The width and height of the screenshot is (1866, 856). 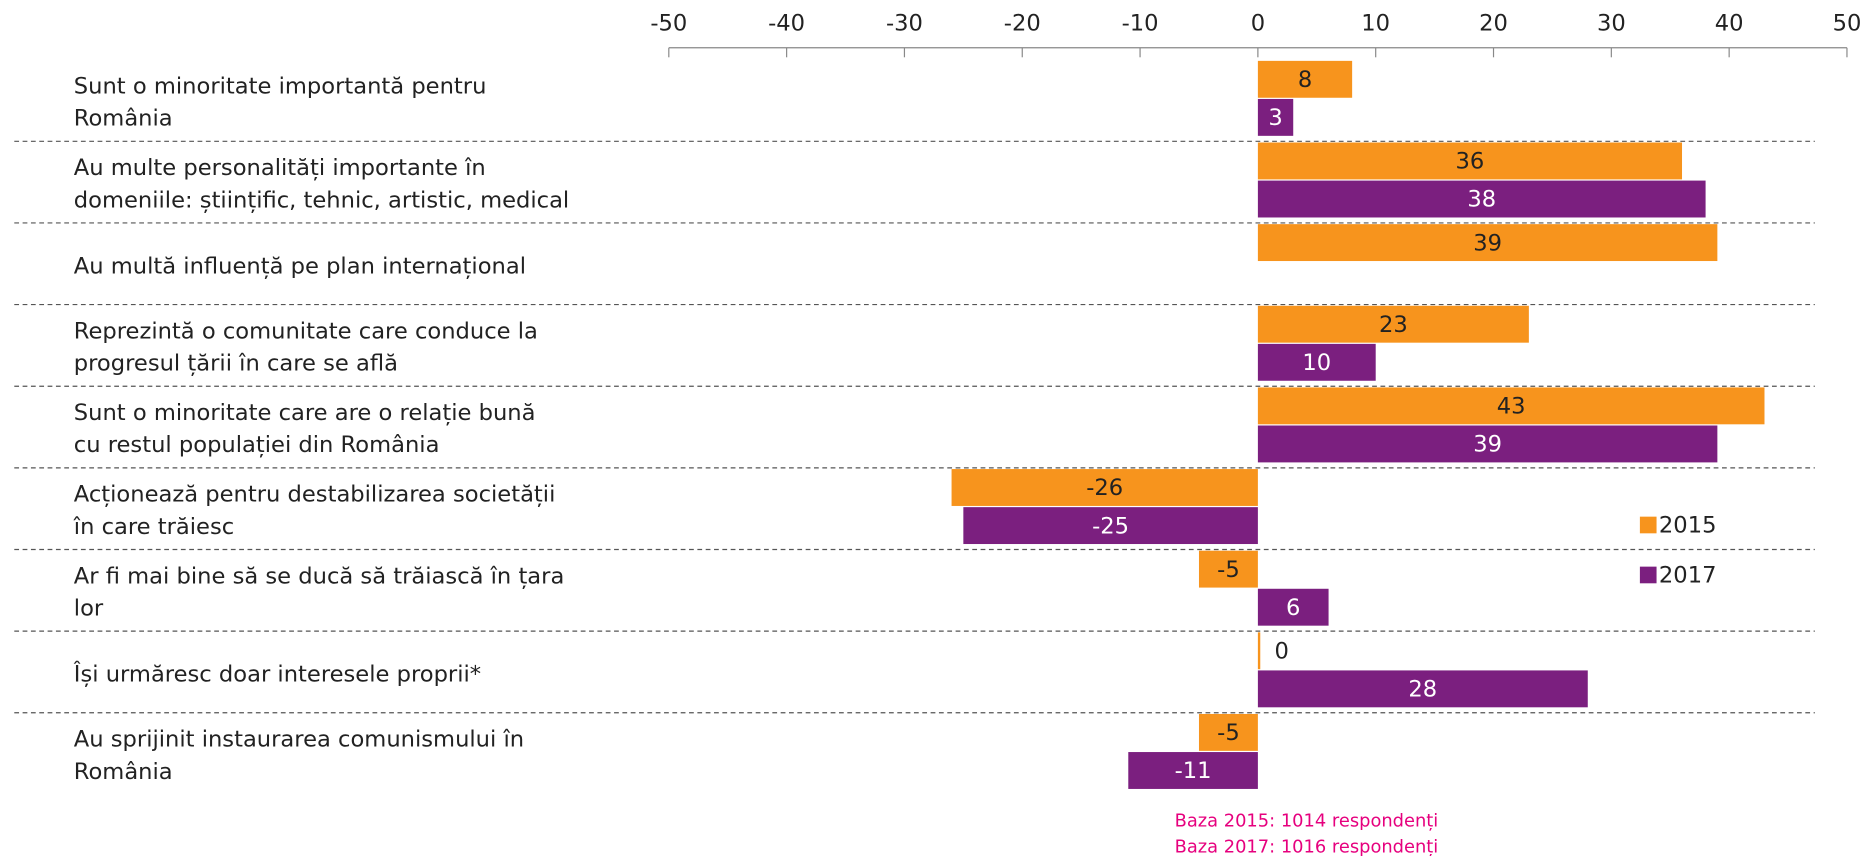 What do you see at coordinates (306, 331) in the screenshot?
I see `category-label: Reprezintă o comunitate care conduce la` at bounding box center [306, 331].